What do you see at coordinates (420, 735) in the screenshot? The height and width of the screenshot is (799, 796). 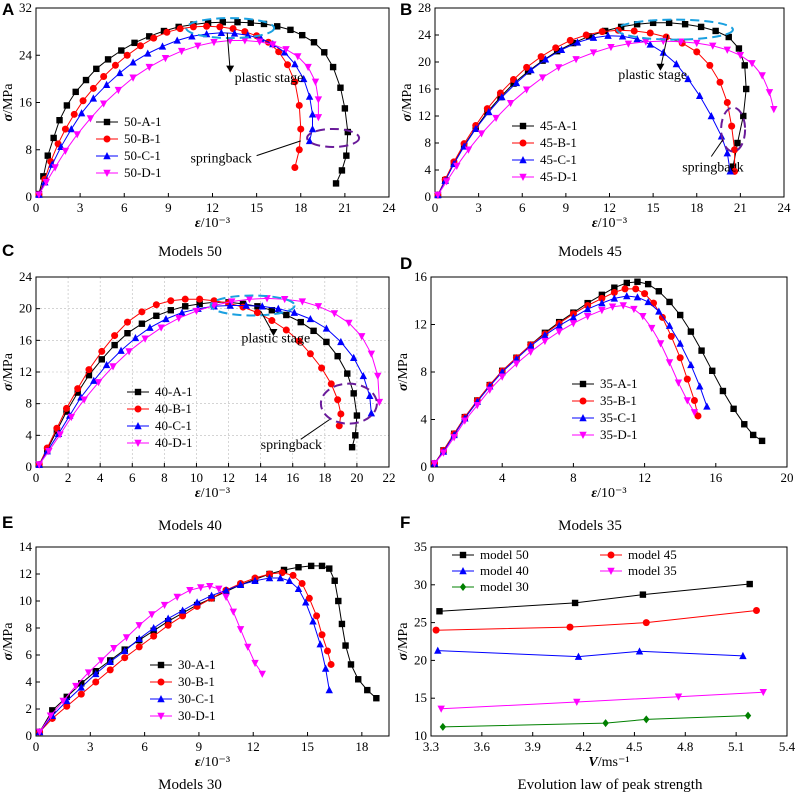 I see `y-tick-label: 10` at bounding box center [420, 735].